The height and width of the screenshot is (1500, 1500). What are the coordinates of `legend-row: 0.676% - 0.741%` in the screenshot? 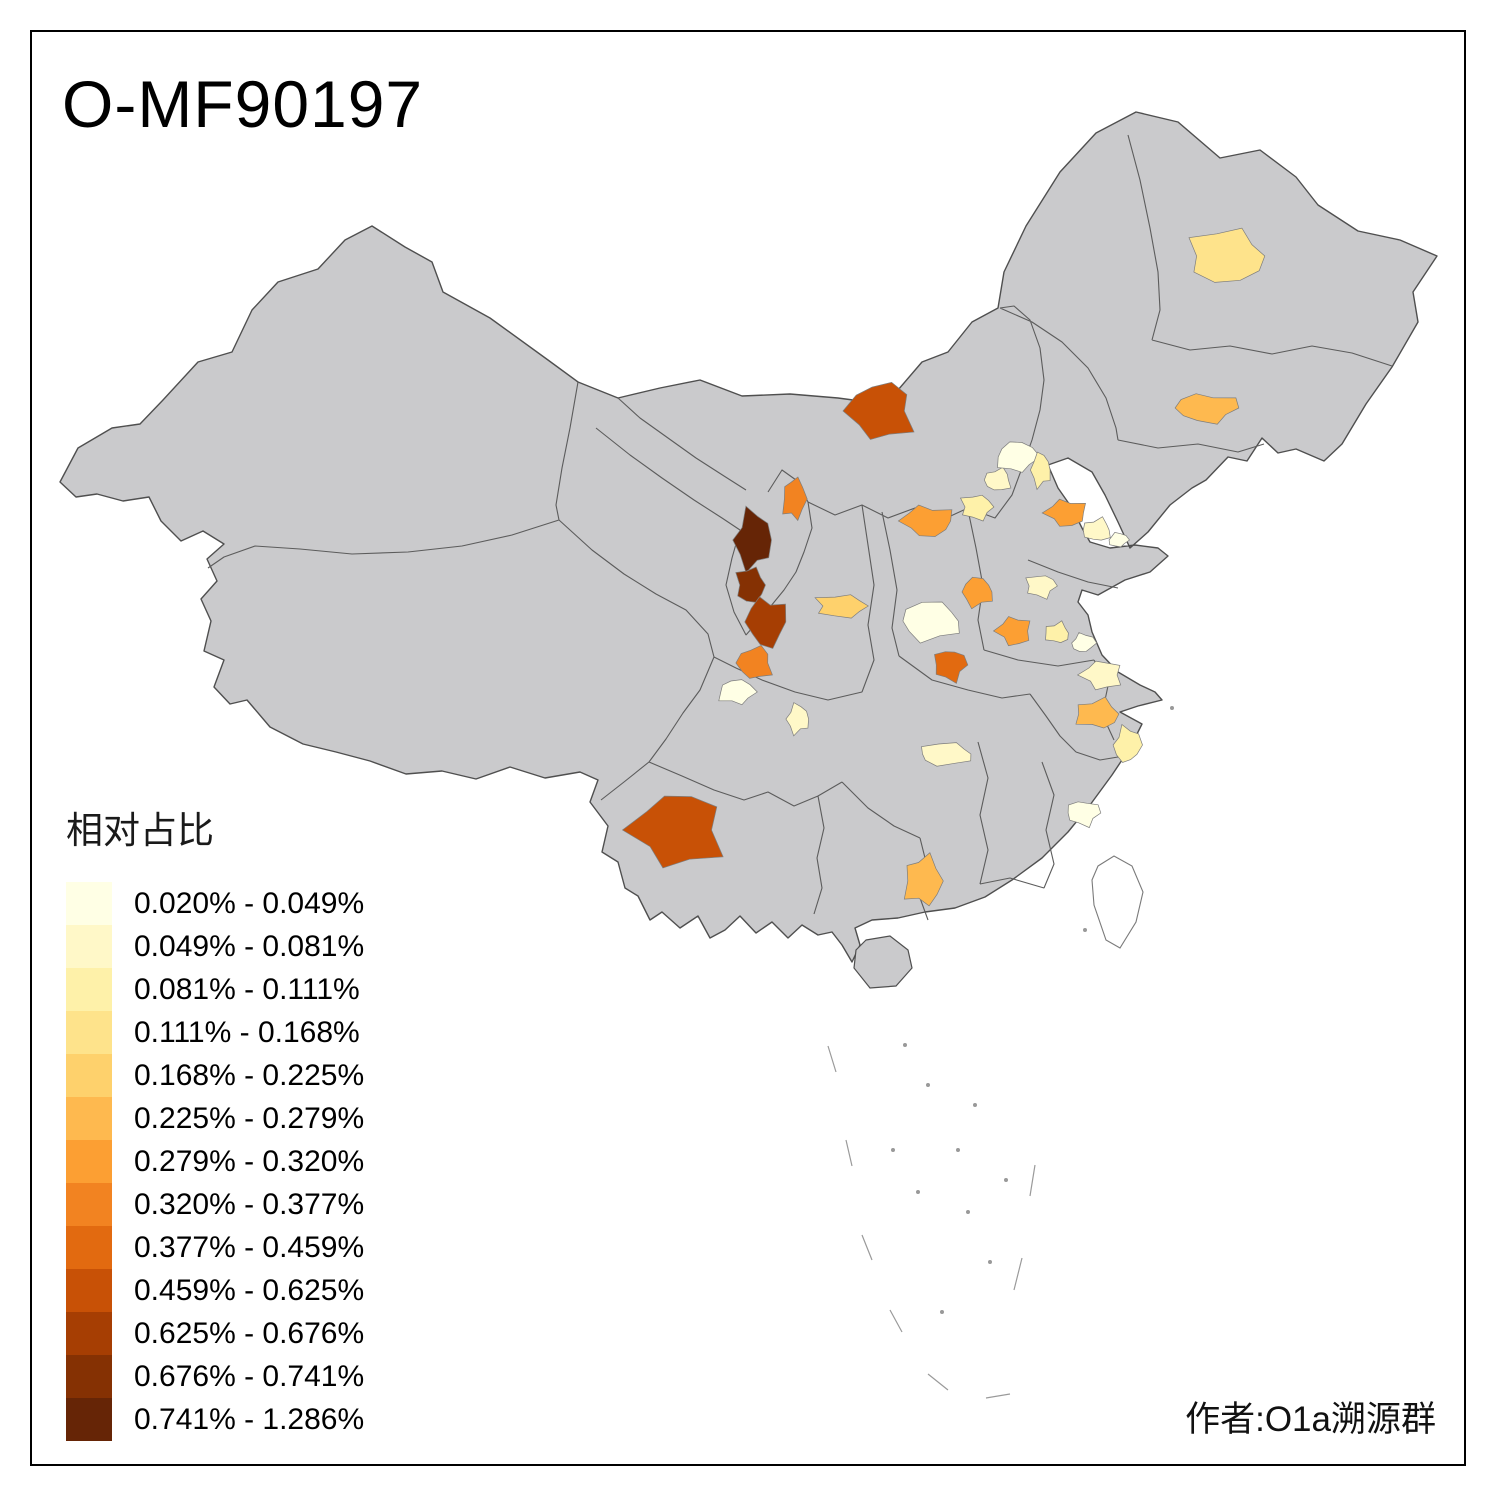 It's located at (215, 1376).